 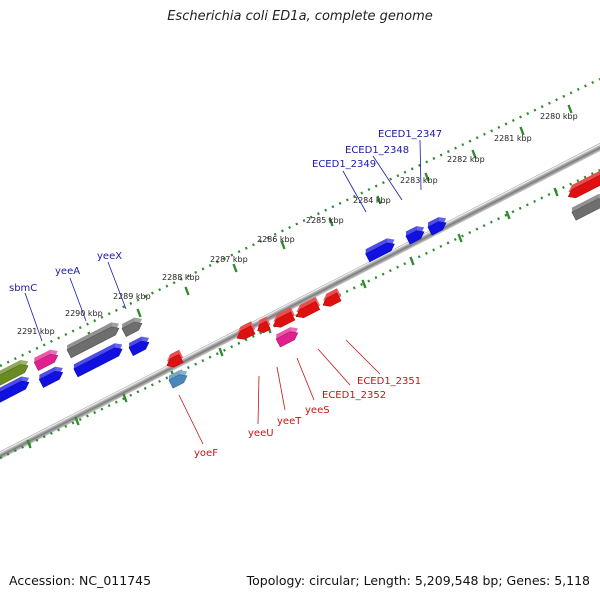 What do you see at coordinates (513, 138) in the screenshot?
I see `tick-label: 2281 kbp` at bounding box center [513, 138].